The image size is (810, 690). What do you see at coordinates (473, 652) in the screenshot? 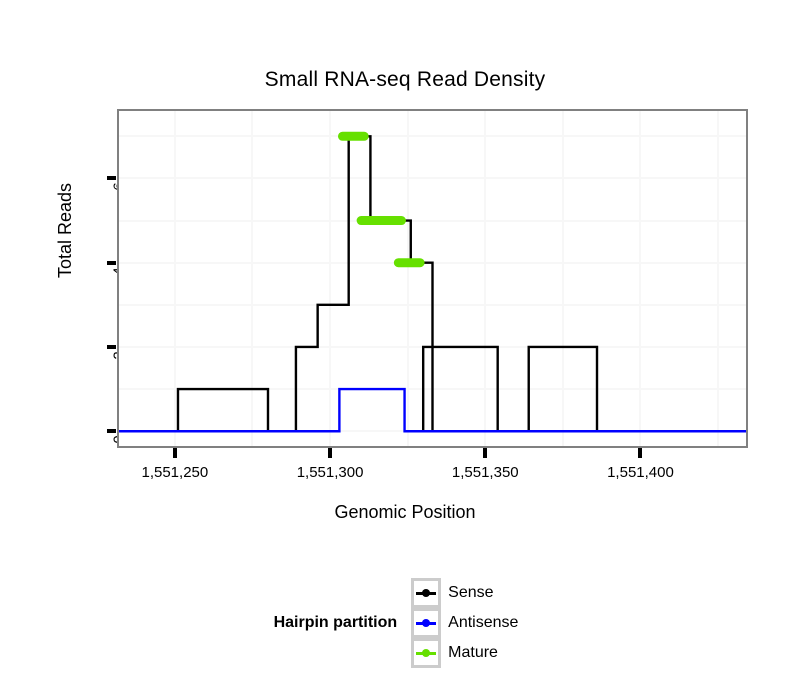
I see `legend-label: Mature` at bounding box center [473, 652].